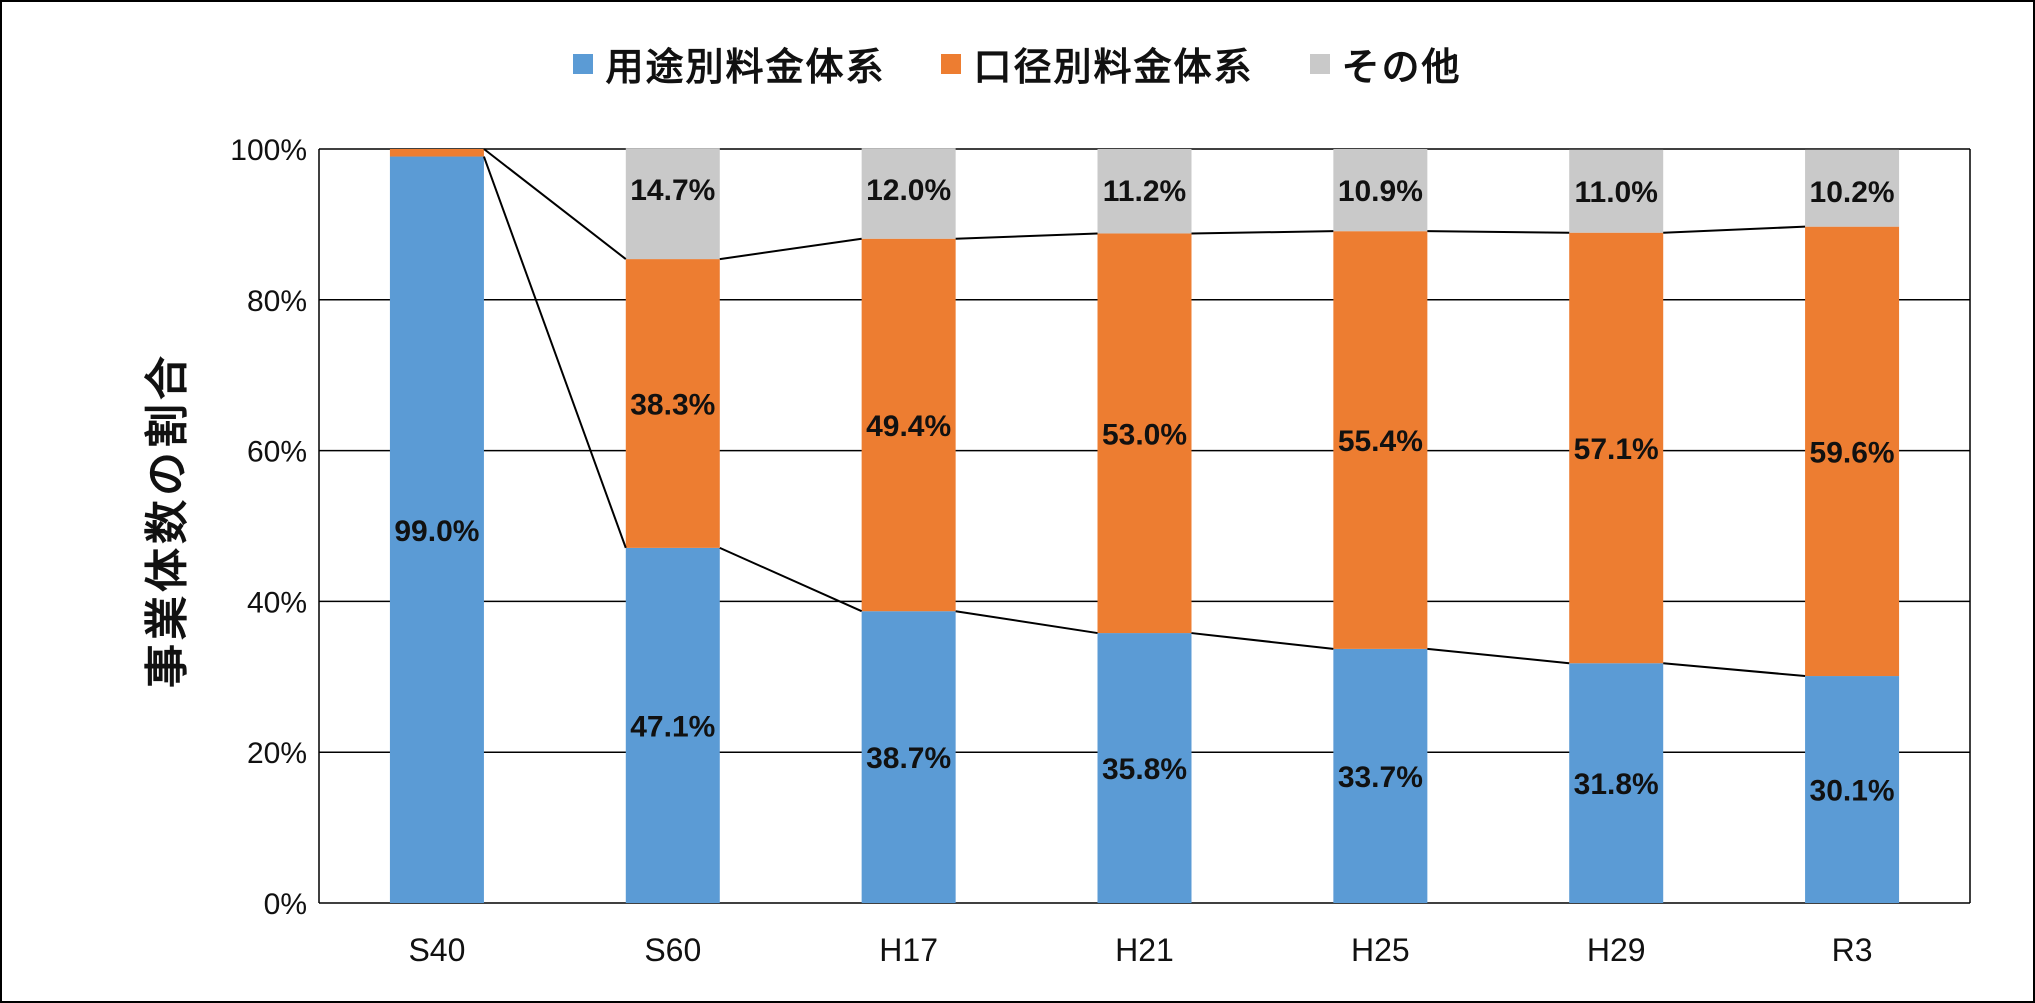 The width and height of the screenshot is (2035, 1003). Describe the element at coordinates (1380, 950) in the screenshot. I see `x-tick-label: H25` at that location.